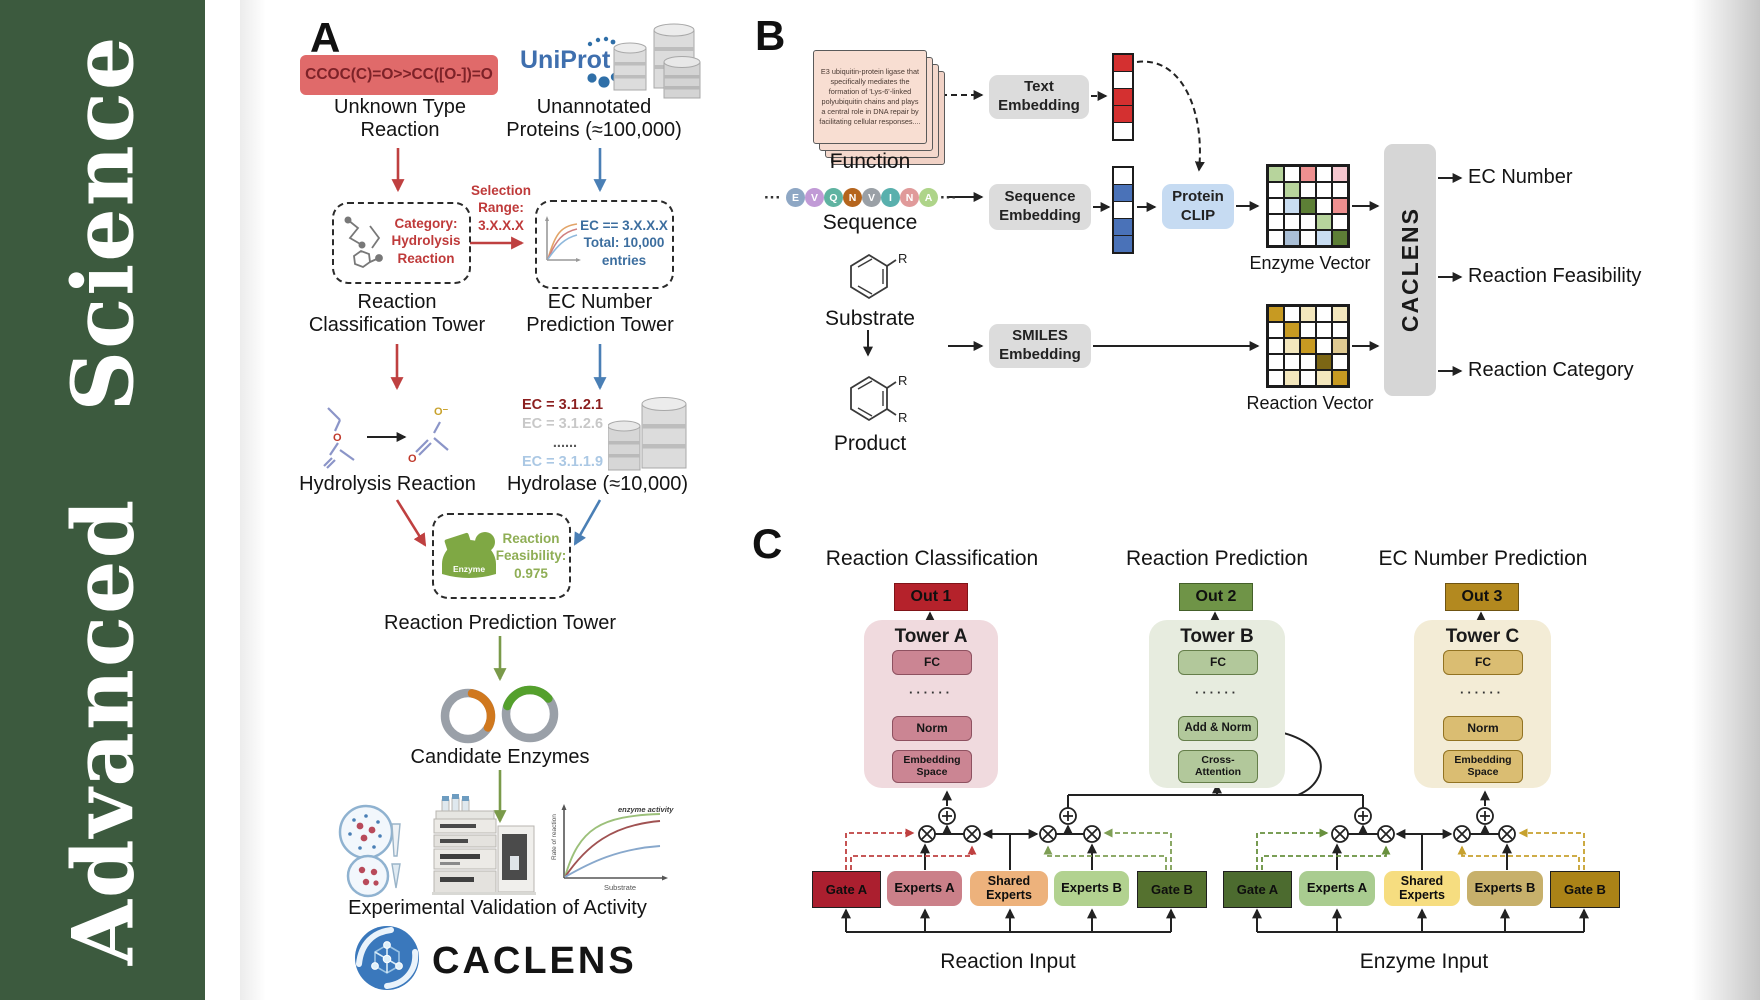 The height and width of the screenshot is (1000, 1760). What do you see at coordinates (852, 197) in the screenshot?
I see `residue-token: N` at bounding box center [852, 197].